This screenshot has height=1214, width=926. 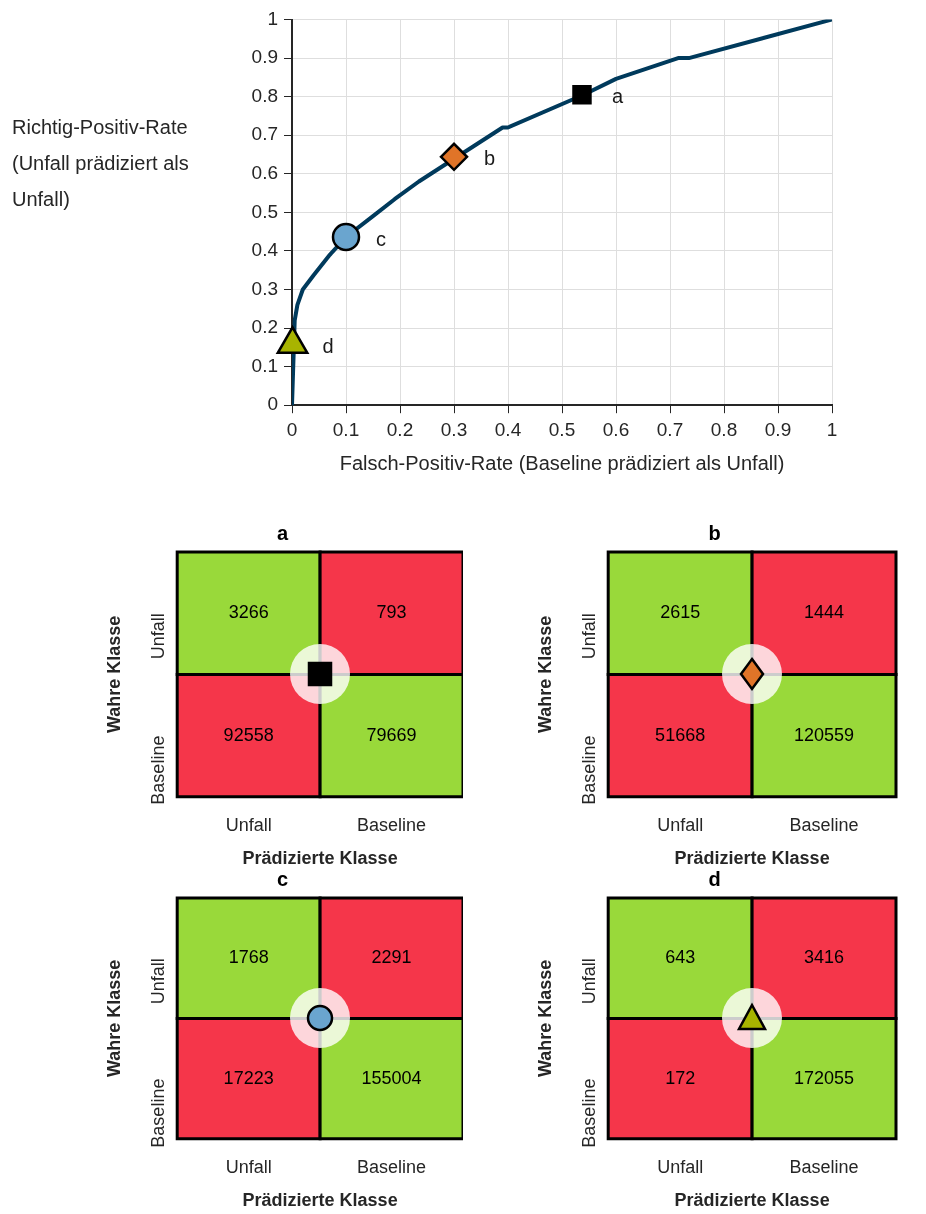 I want to click on x-tick-label: 0.3, so click(x=454, y=429).